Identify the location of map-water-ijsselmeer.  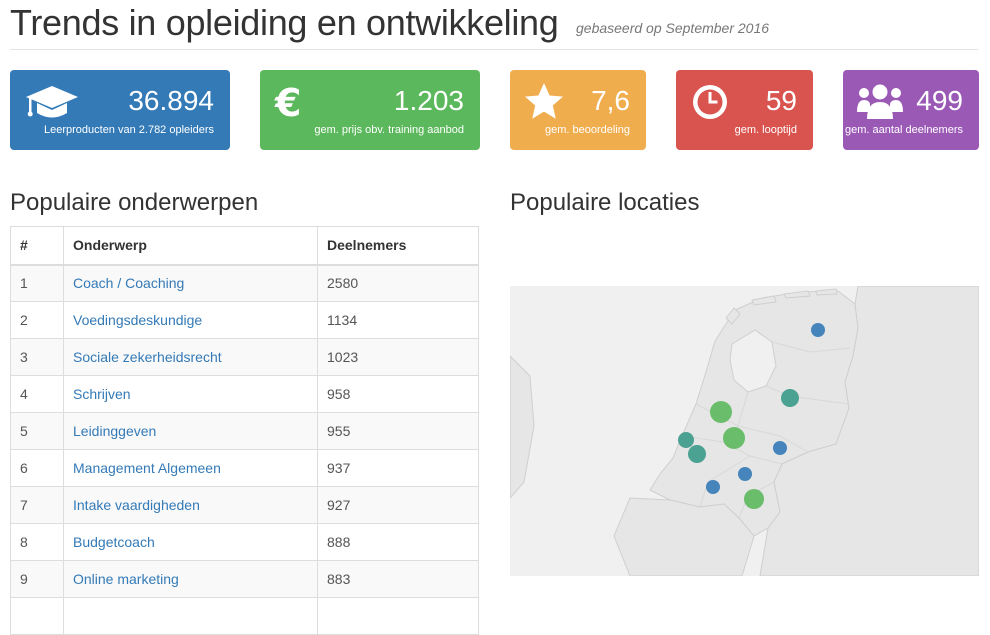
(753, 361).